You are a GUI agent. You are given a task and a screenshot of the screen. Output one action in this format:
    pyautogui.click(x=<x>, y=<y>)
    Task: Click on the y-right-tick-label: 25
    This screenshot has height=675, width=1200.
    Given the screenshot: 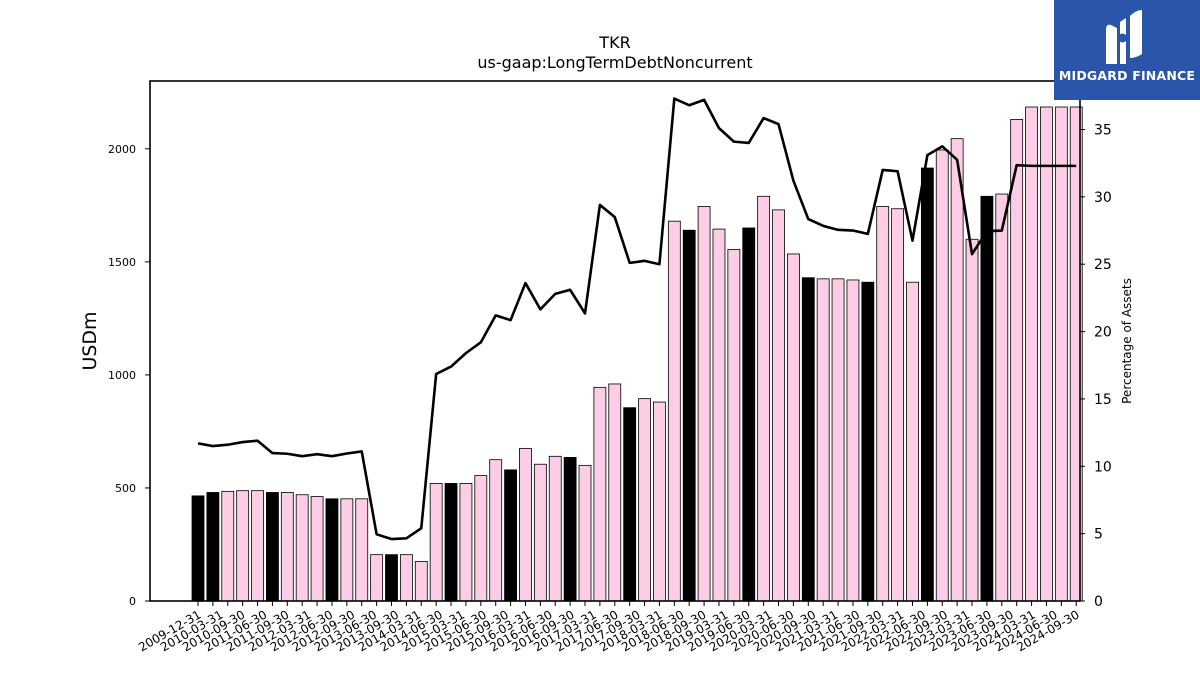 What is the action you would take?
    pyautogui.click(x=1103, y=265)
    